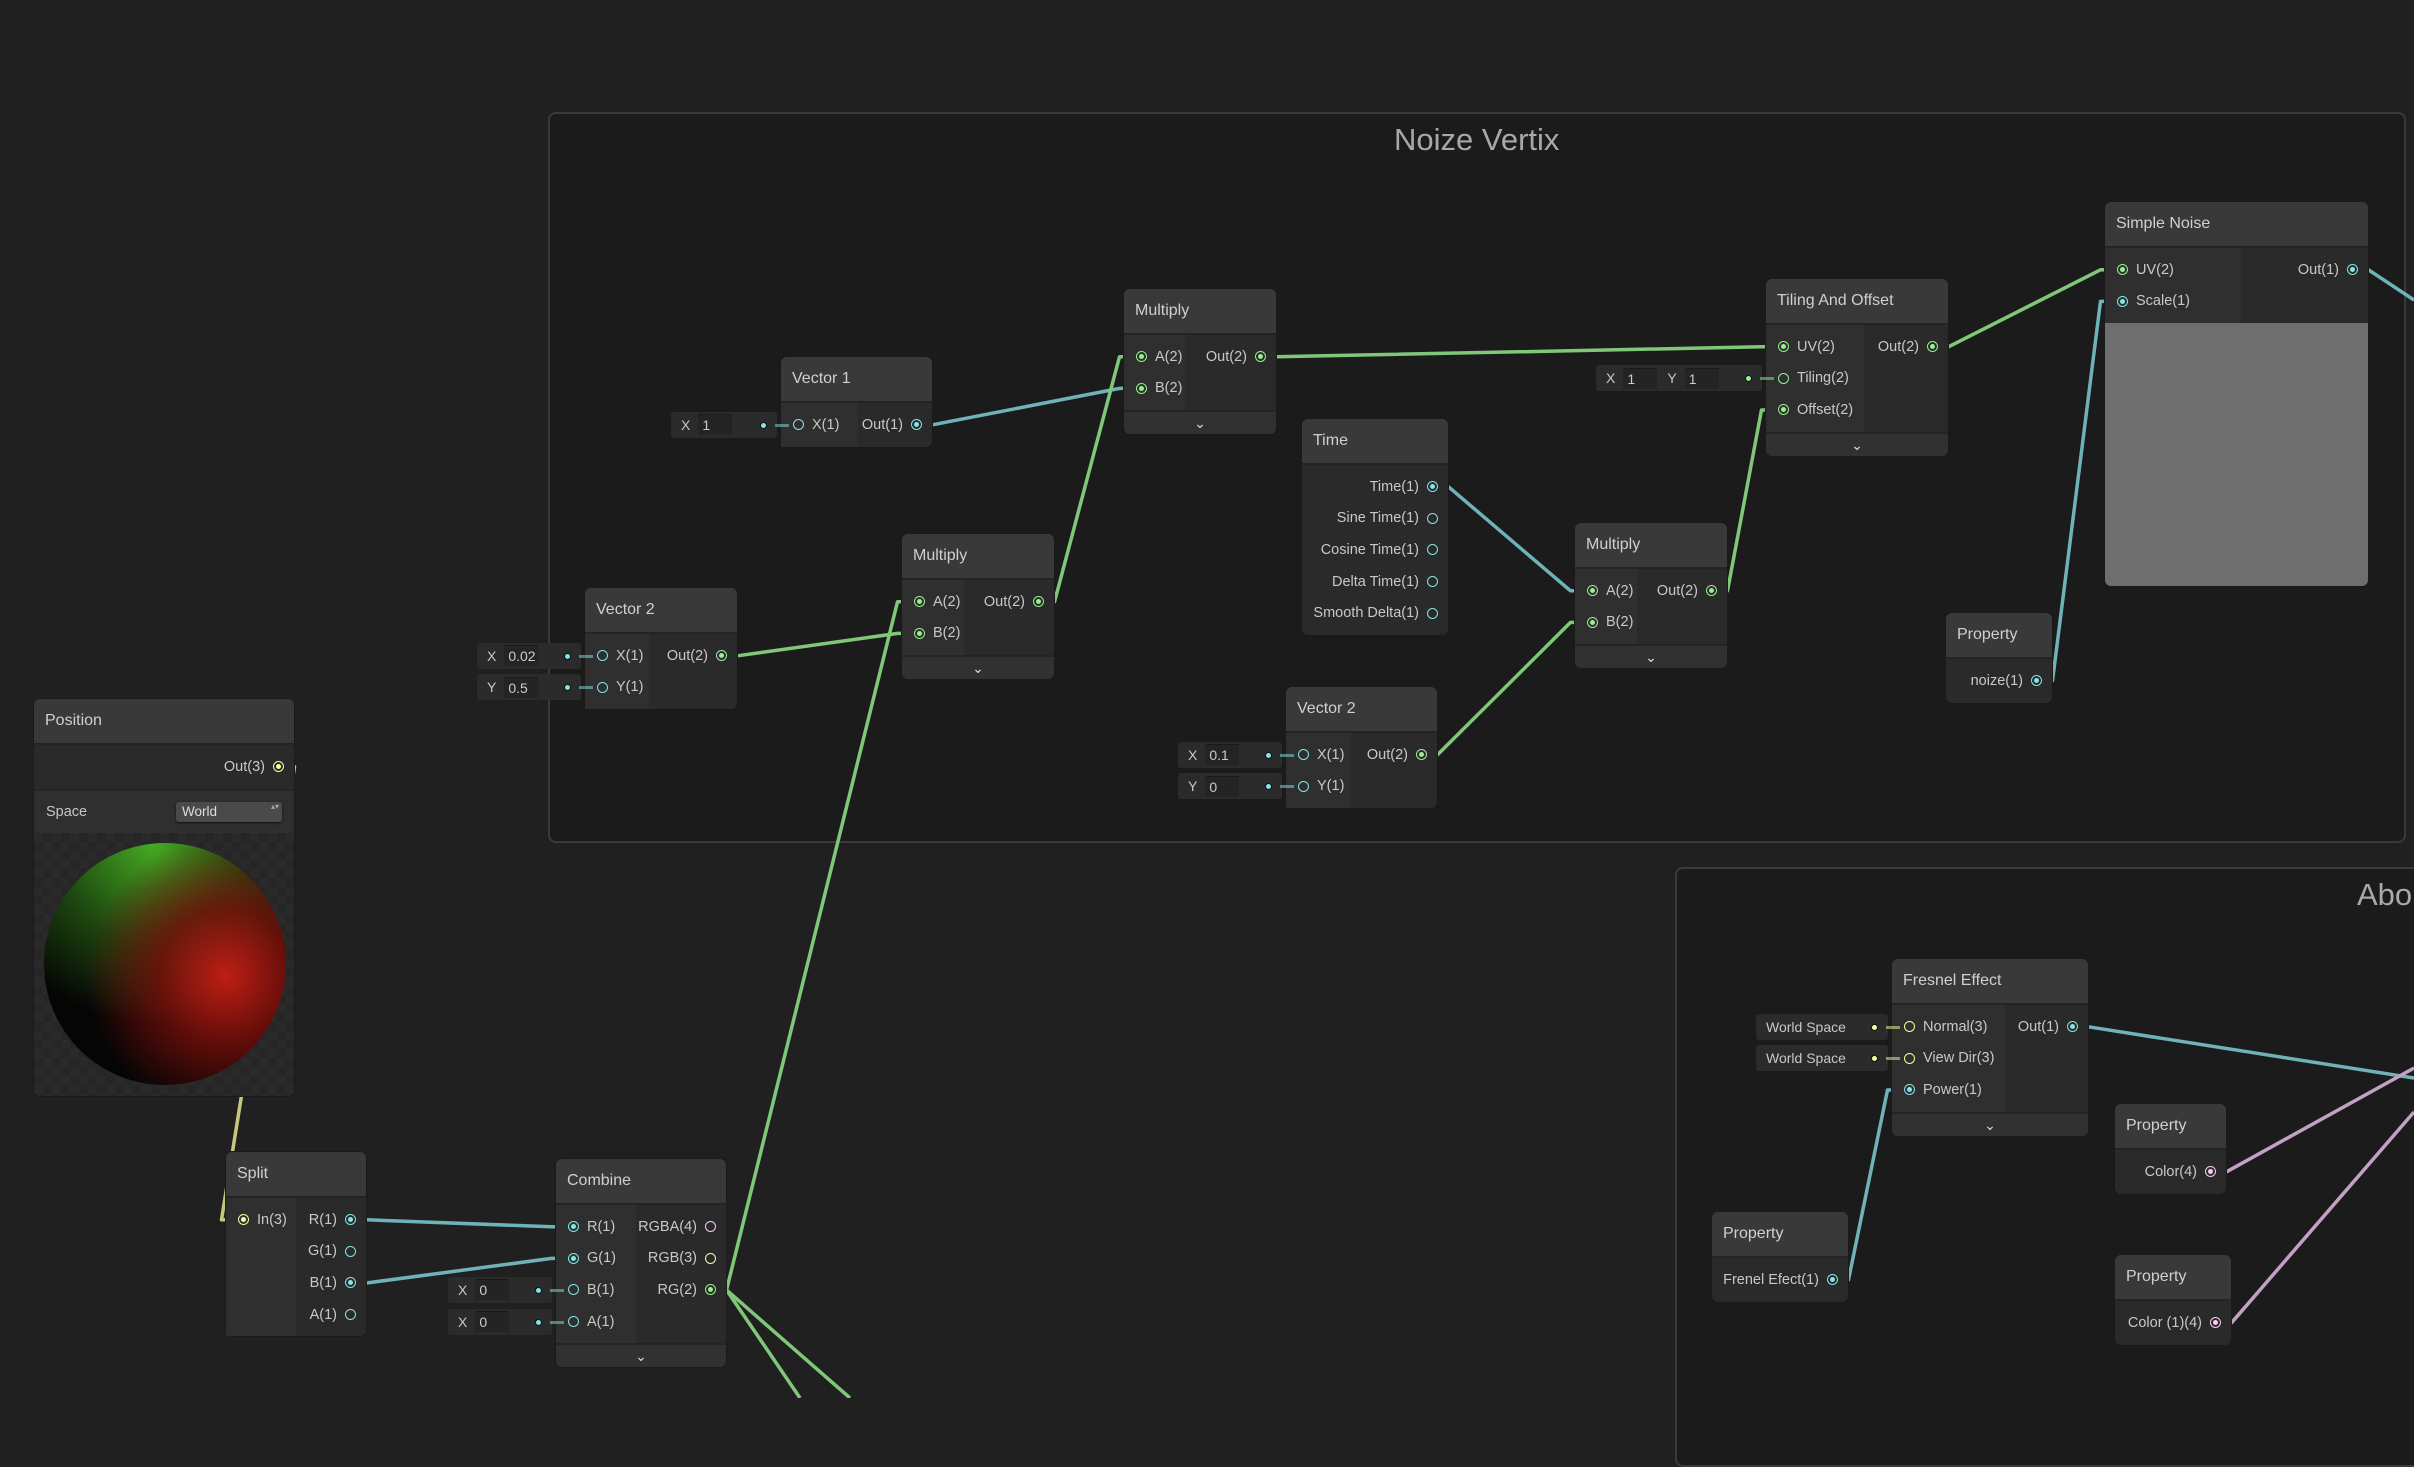 This screenshot has height=1467, width=2414. What do you see at coordinates (1815, 379) in the screenshot?
I see `input-tiling-2-: Tiling(2)` at bounding box center [1815, 379].